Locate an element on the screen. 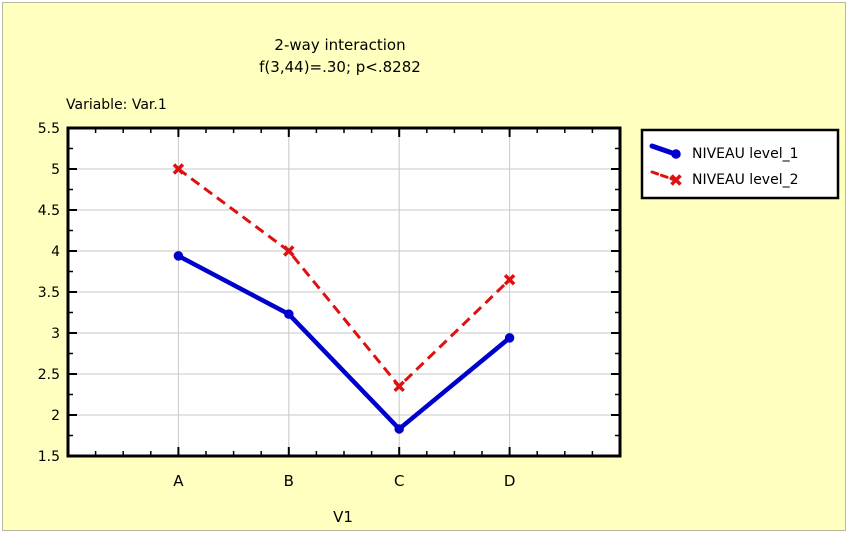 This screenshot has width=848, height=533. legend-item-1: NIVEAU level_1 is located at coordinates (724, 152).